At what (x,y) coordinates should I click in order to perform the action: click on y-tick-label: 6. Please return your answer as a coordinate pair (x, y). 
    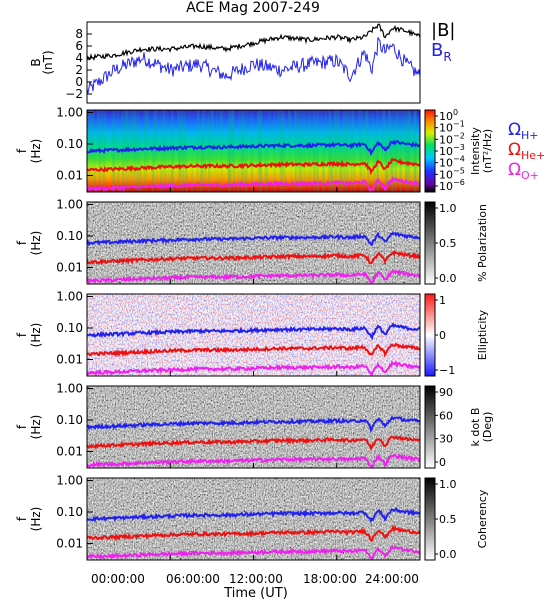
    Looking at the image, I should click on (79, 46).